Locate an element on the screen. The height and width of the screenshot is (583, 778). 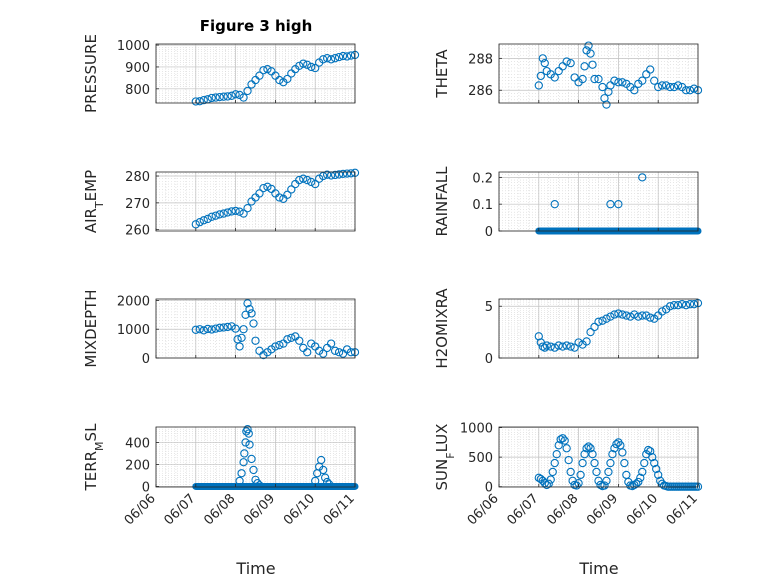
y-axis-label: MIXDEPTH is located at coordinates (91, 328).